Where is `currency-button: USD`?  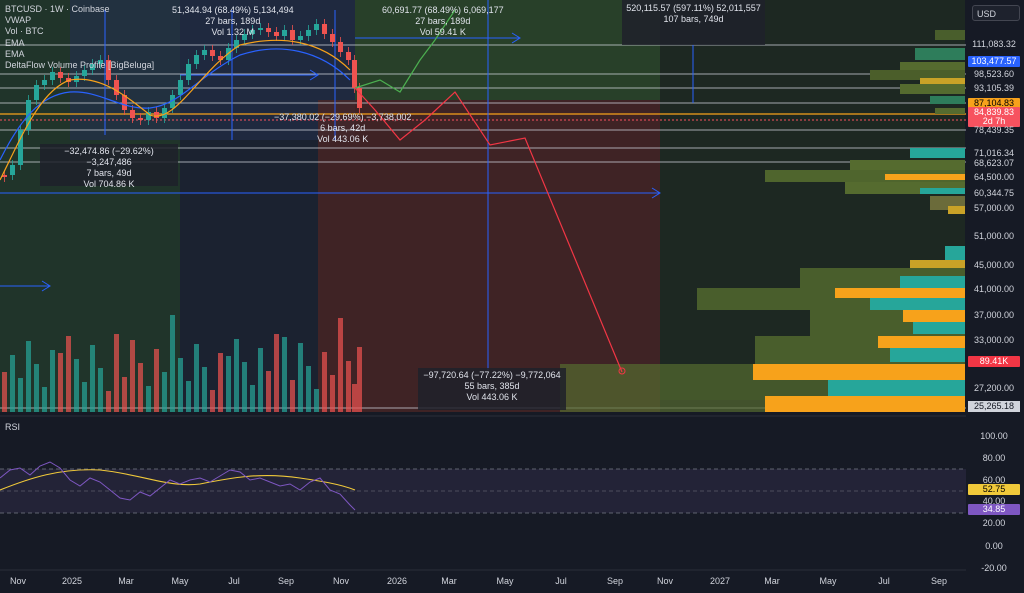
currency-button: USD is located at coordinates (996, 13).